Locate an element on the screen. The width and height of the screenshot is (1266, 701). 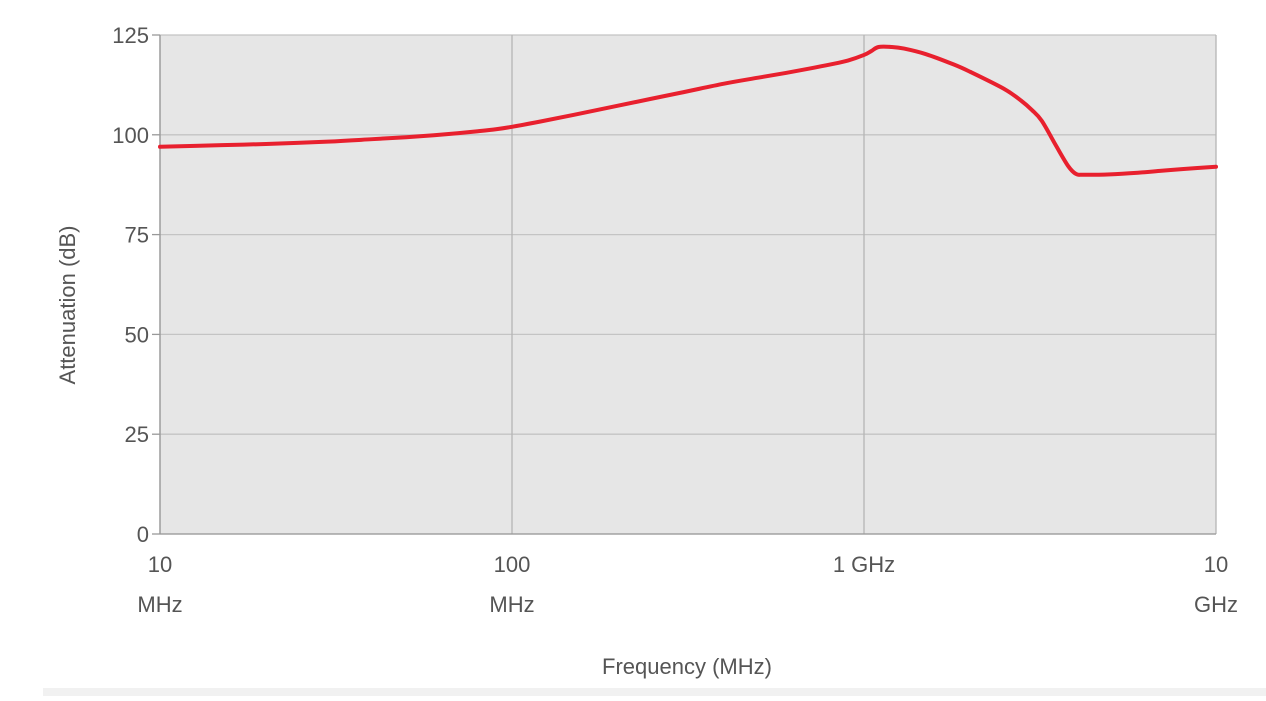
x-axis-title: Frequency (MHz) is located at coordinates (687, 666).